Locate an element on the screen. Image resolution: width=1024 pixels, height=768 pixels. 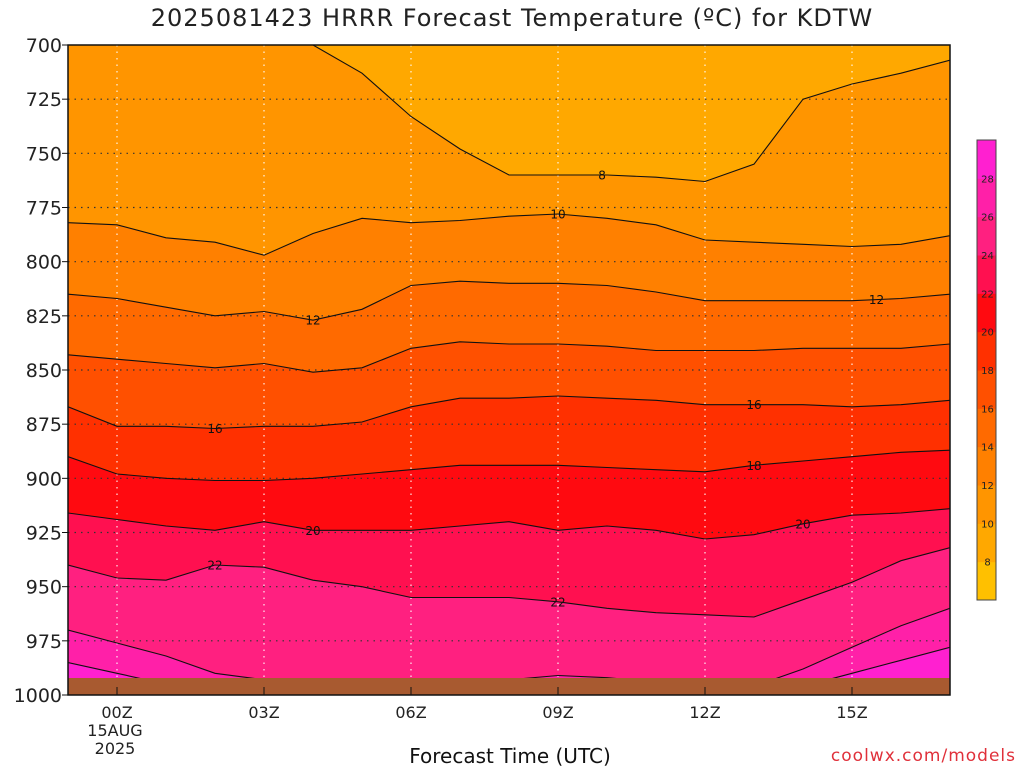
x-axis-label: Forecast Time (UTC) is located at coordinates (510, 756).